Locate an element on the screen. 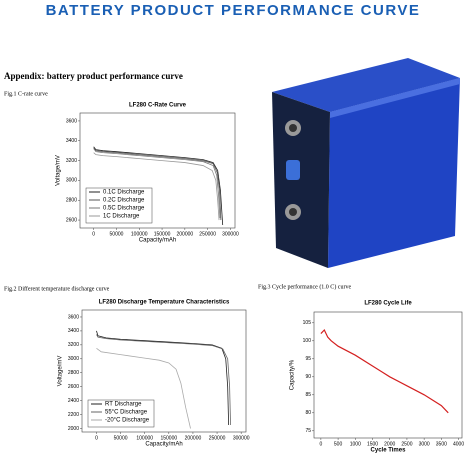  x-axis-label: Cycle Times is located at coordinates (389, 450).